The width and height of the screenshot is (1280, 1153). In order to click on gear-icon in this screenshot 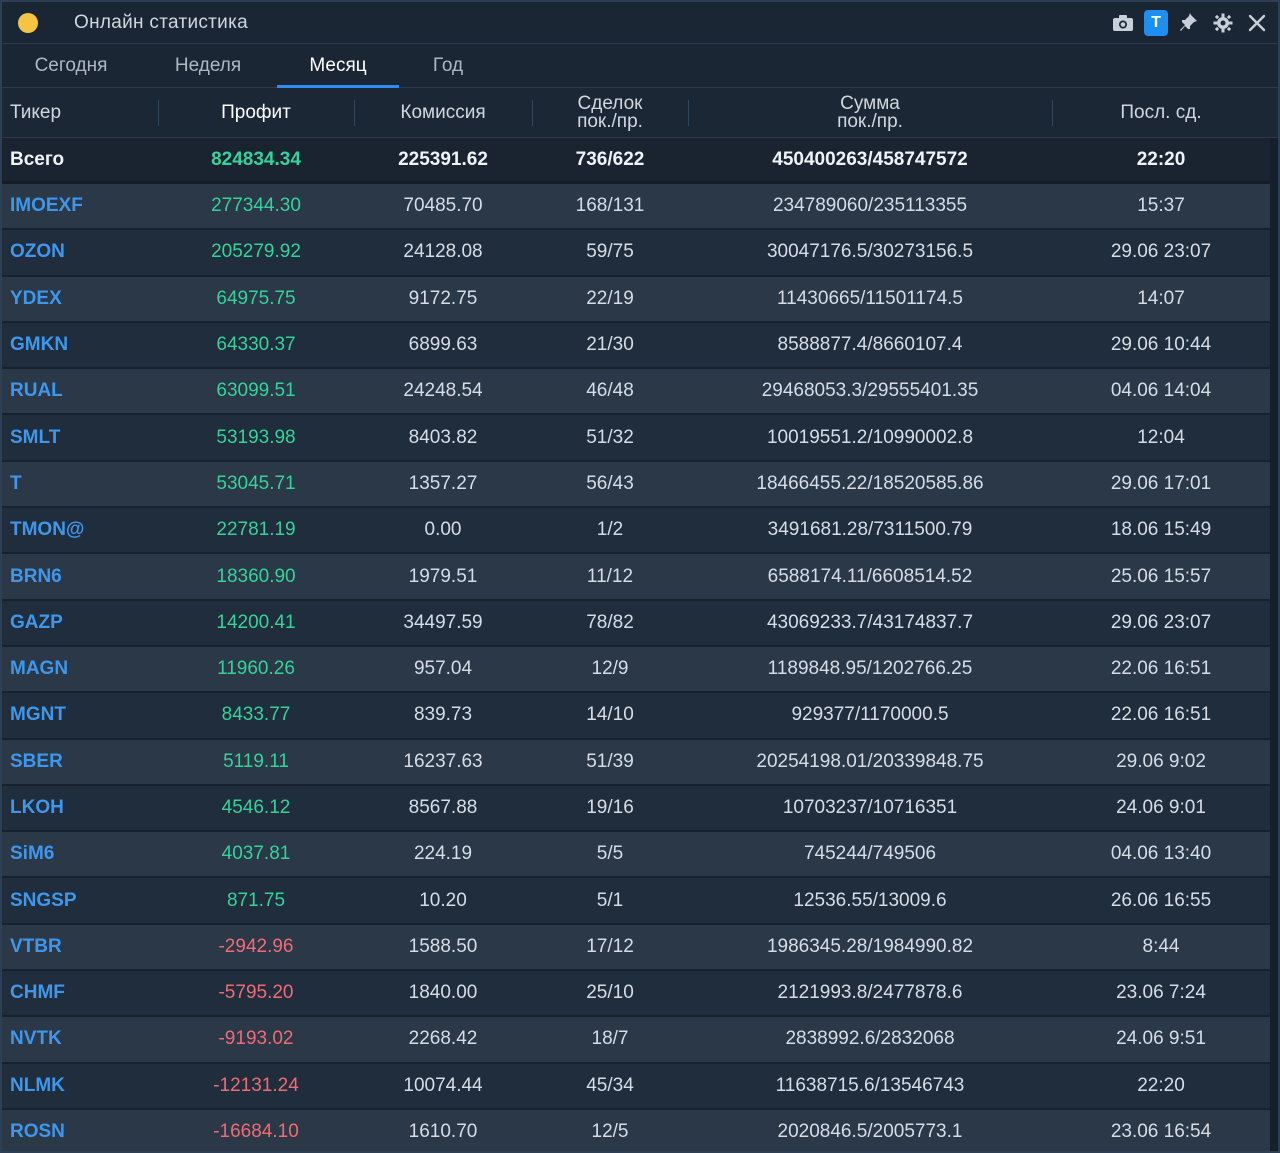, I will do `click(1223, 23)`.